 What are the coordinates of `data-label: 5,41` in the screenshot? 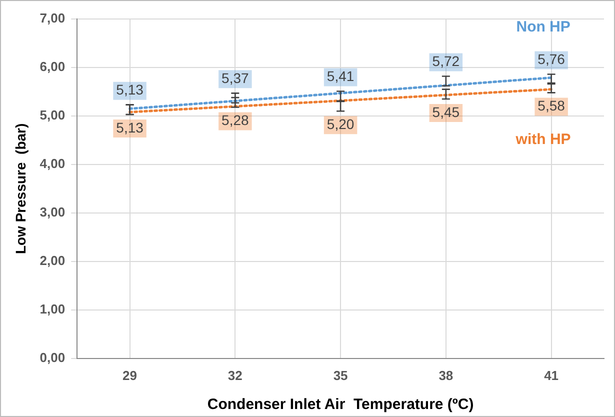 It's located at (340, 76).